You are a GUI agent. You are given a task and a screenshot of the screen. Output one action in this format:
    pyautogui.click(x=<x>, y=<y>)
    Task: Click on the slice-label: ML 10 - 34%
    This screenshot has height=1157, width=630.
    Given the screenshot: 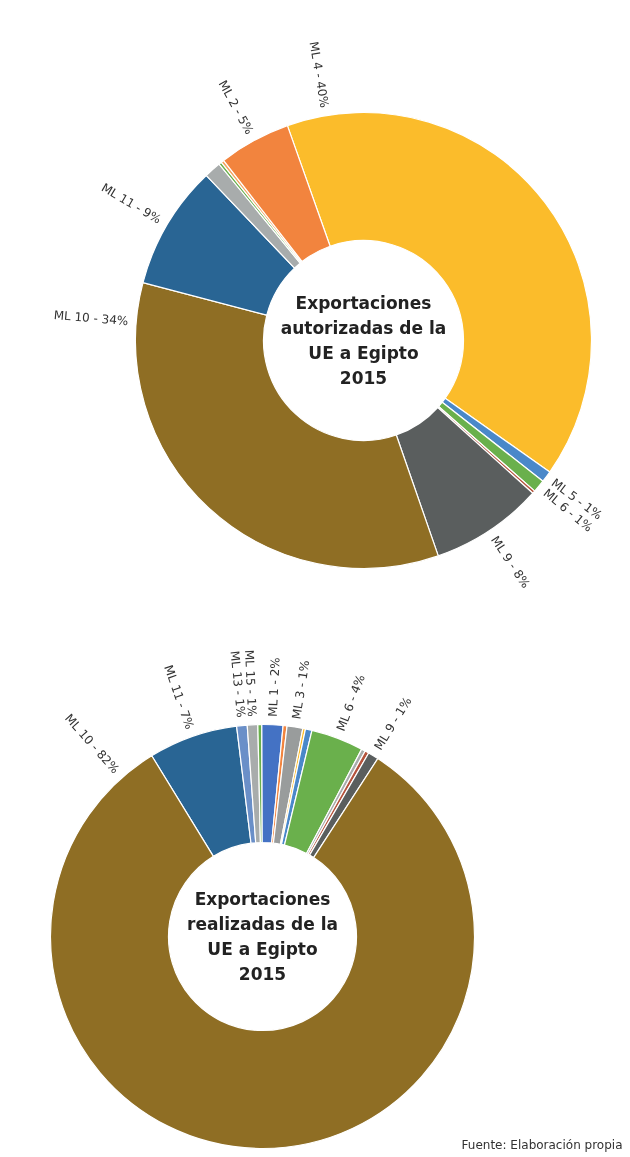 What is the action you would take?
    pyautogui.click(x=91, y=318)
    